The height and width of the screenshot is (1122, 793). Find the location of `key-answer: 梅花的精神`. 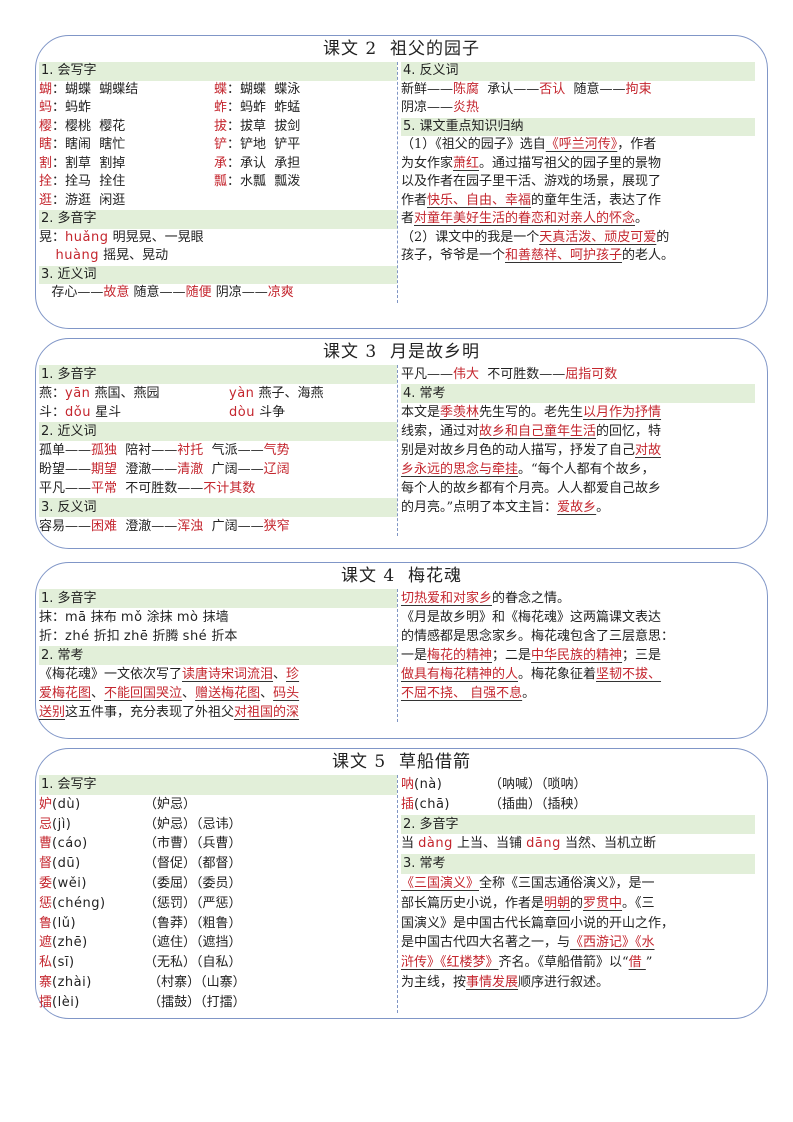

key-answer: 梅花的精神 is located at coordinates (460, 655).